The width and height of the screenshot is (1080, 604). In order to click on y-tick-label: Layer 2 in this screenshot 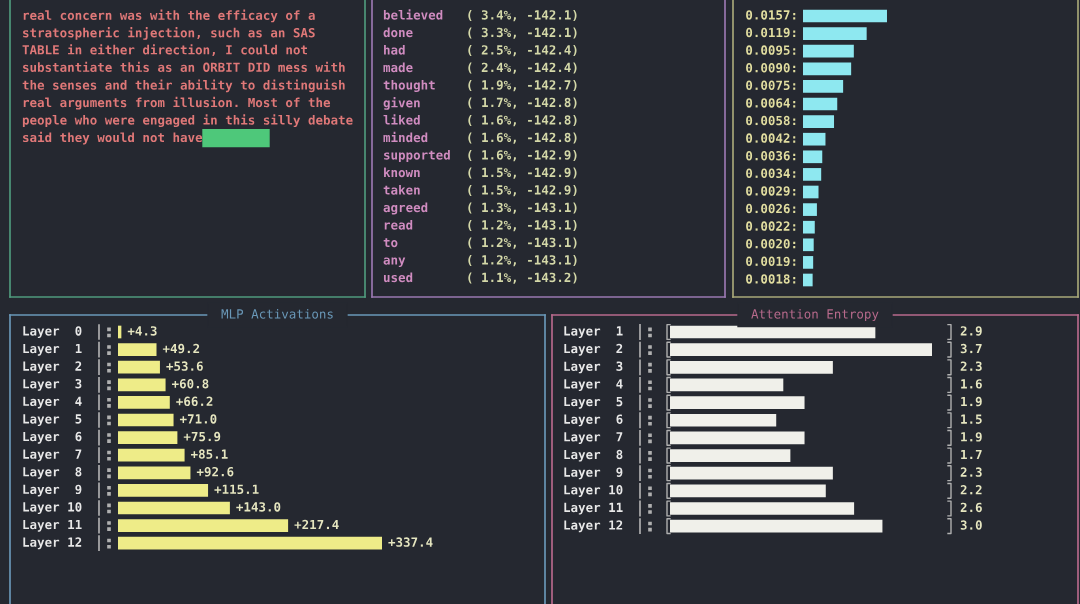, I will do `click(52, 367)`.